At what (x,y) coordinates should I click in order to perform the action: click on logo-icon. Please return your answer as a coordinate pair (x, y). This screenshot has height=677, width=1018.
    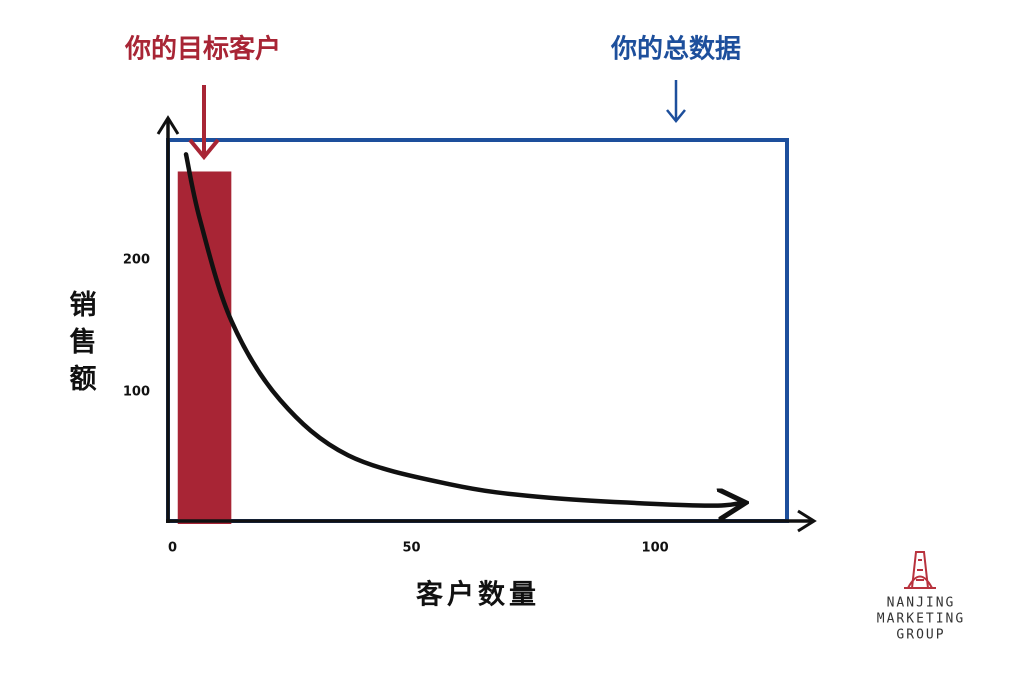
    Looking at the image, I should click on (920, 570).